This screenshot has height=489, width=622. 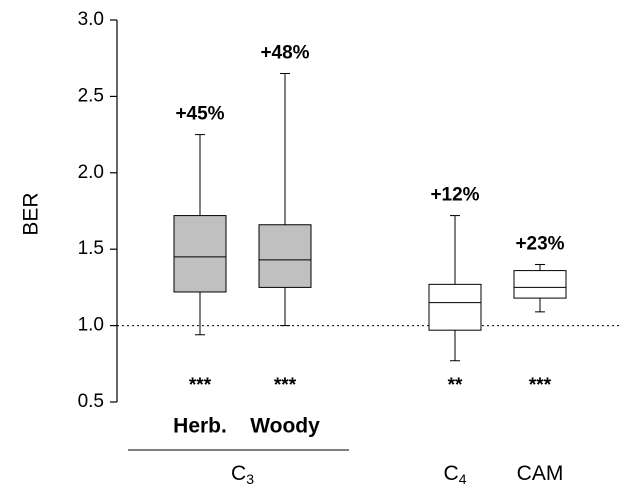 What do you see at coordinates (455, 385) in the screenshot?
I see `significance: **` at bounding box center [455, 385].